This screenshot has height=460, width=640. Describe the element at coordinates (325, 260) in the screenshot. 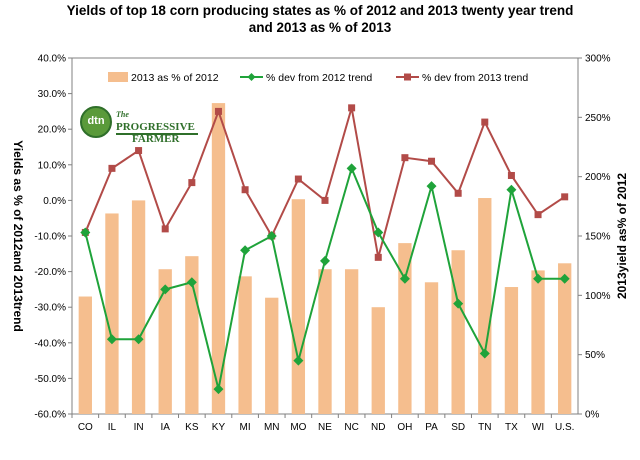

I see `marker-dev-2012-NE` at that location.